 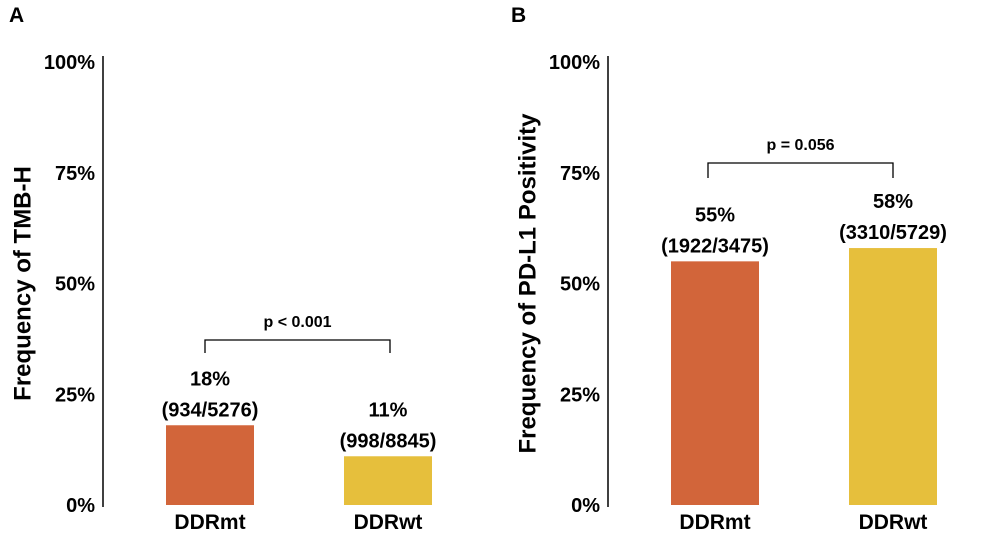 What do you see at coordinates (518, 15) in the screenshot?
I see `panel-letter: B` at bounding box center [518, 15].